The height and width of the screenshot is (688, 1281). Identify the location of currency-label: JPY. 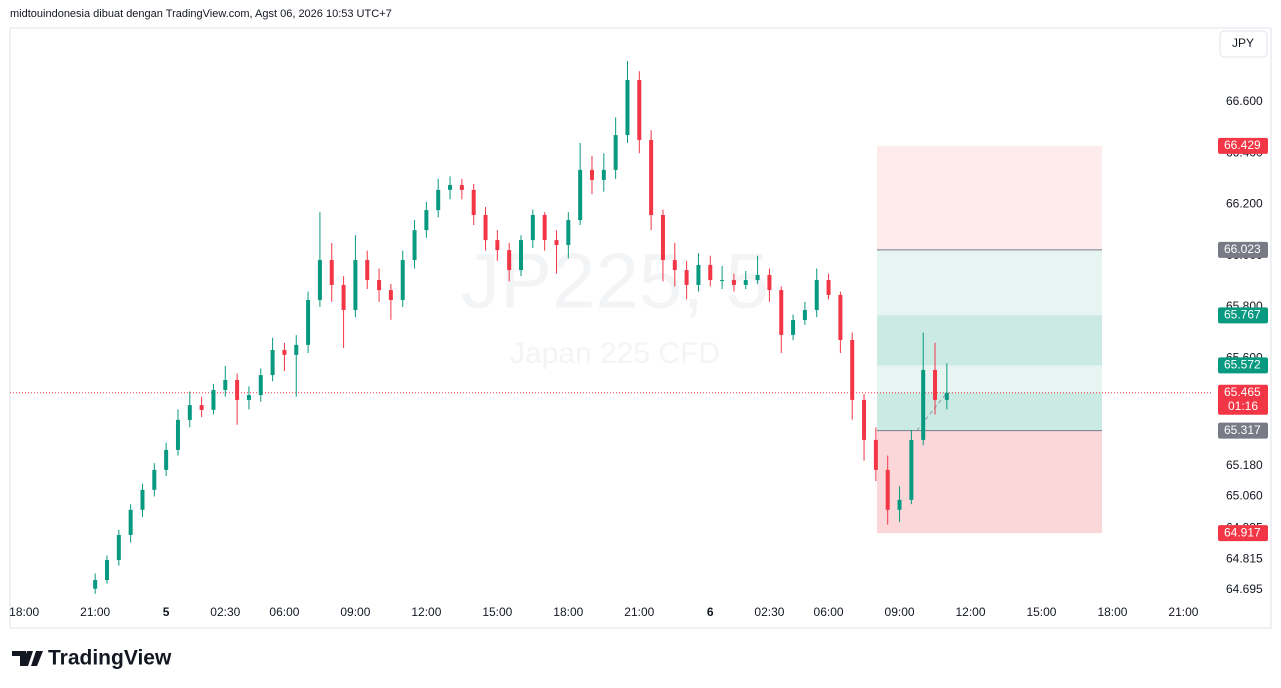
(1243, 43).